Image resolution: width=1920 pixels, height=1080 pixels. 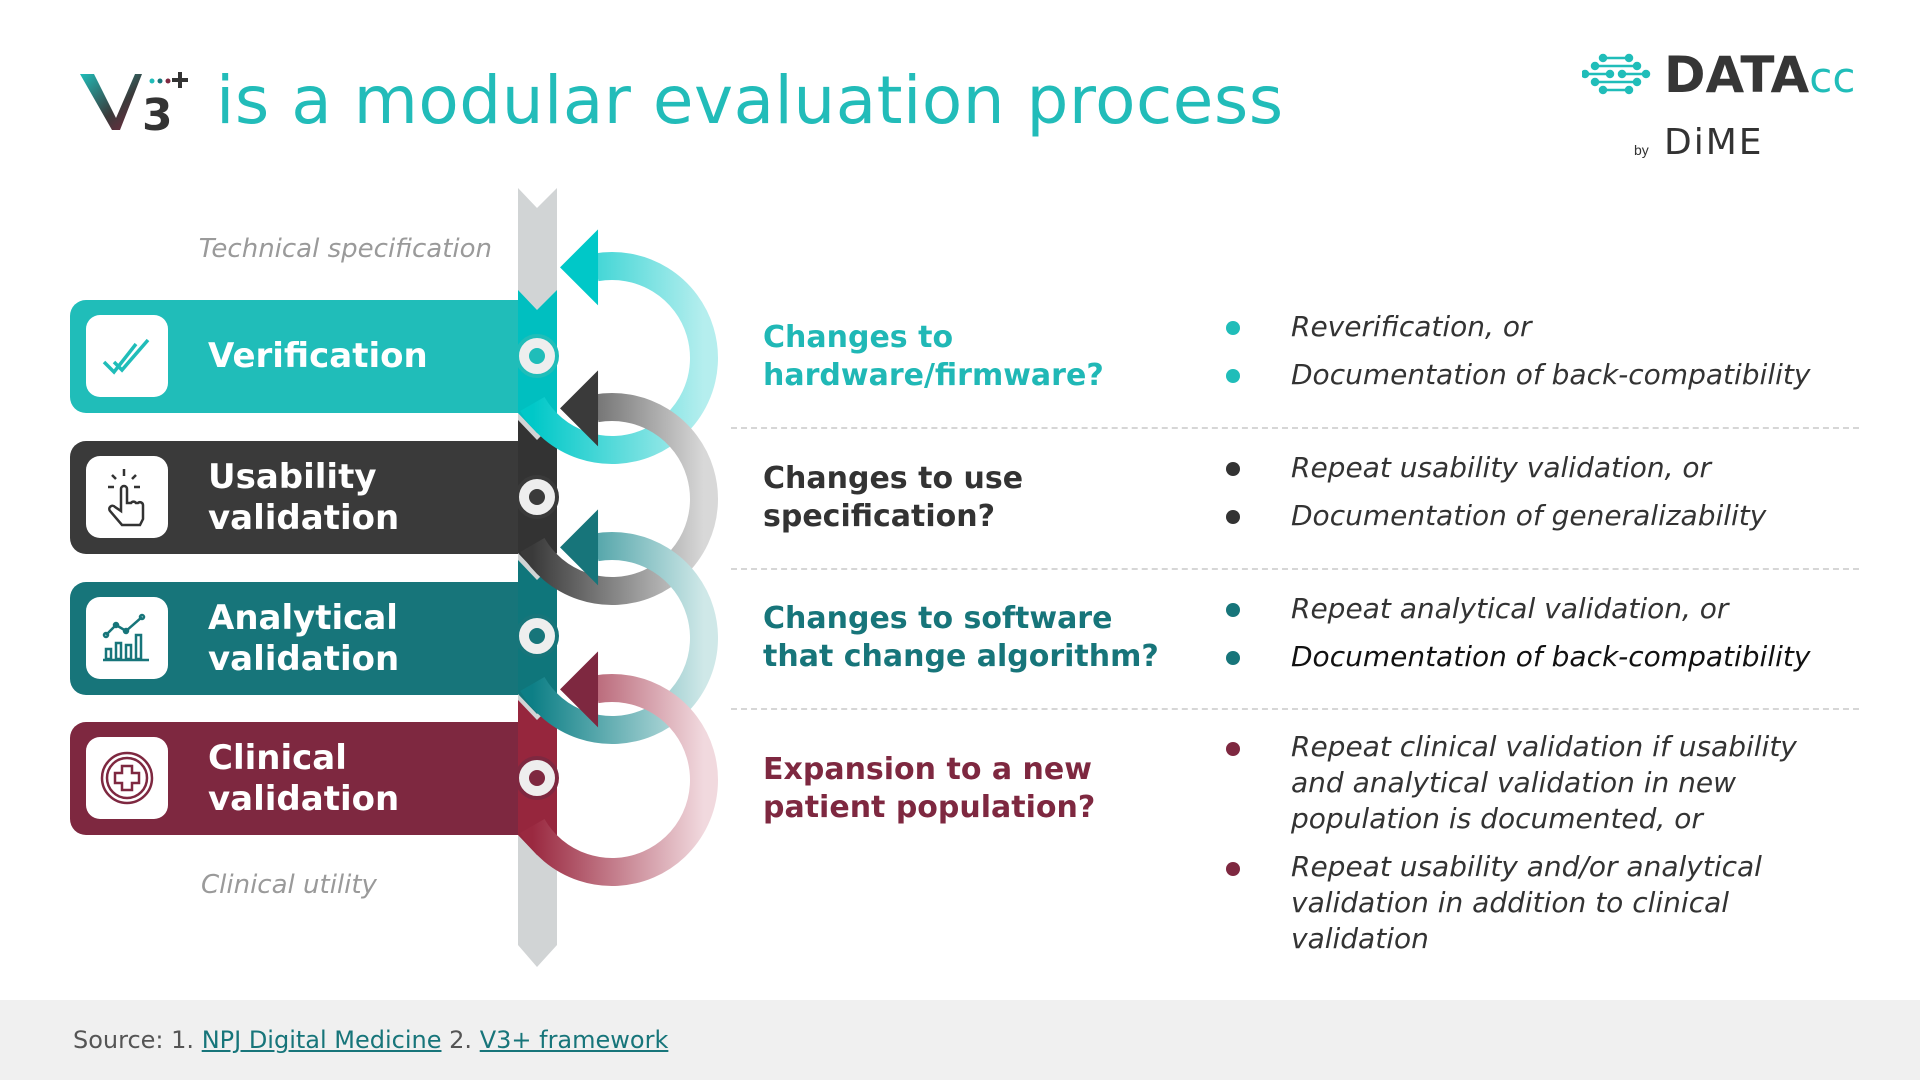 I want to click on brand-by: by, so click(x=1641, y=150).